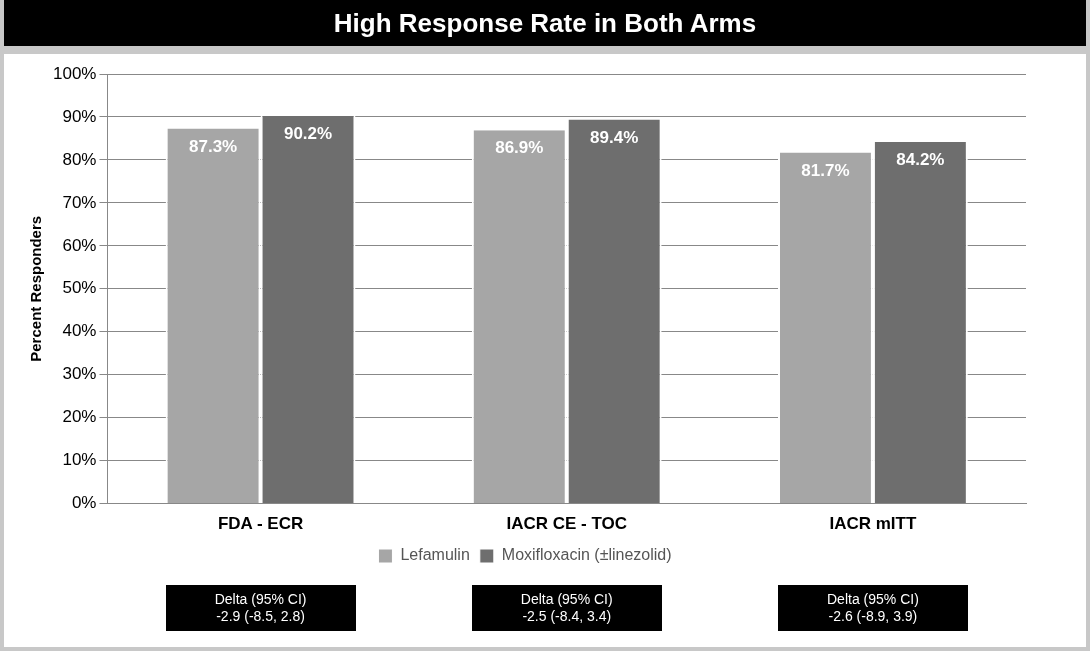 The height and width of the screenshot is (655, 1090). What do you see at coordinates (545, 27) in the screenshot?
I see `chart-title: High Response Rate in Both Arms` at bounding box center [545, 27].